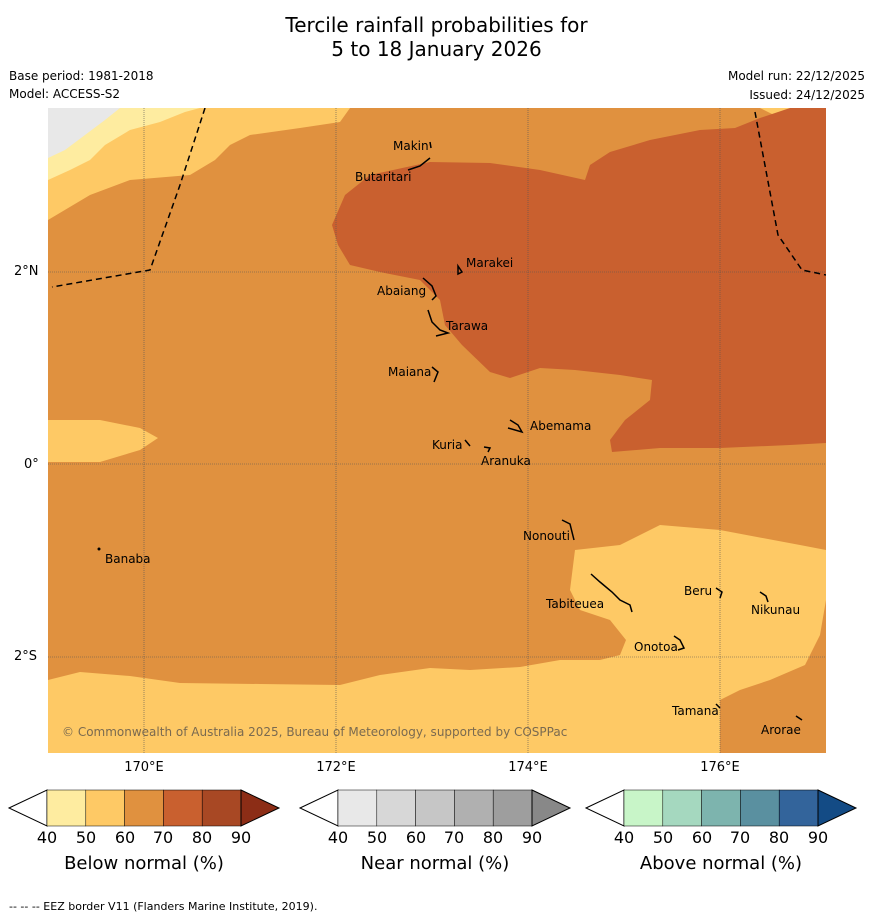 The height and width of the screenshot is (919, 873). I want to click on label-beru: Beru, so click(698, 591).